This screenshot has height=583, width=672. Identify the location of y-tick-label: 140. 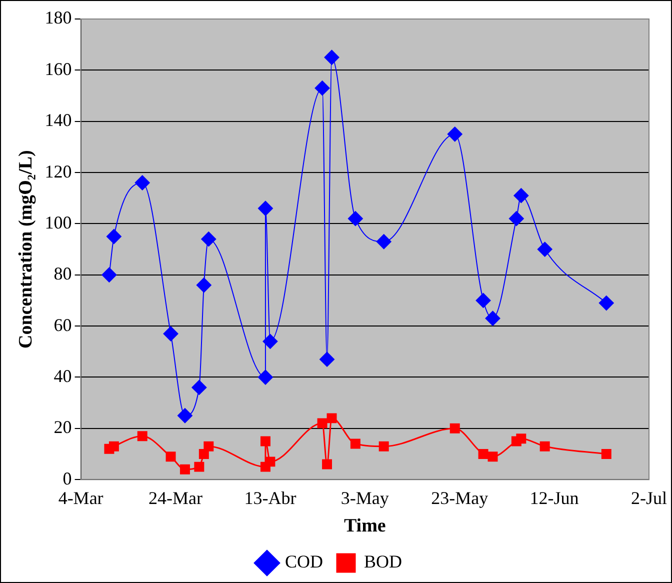
(58, 120).